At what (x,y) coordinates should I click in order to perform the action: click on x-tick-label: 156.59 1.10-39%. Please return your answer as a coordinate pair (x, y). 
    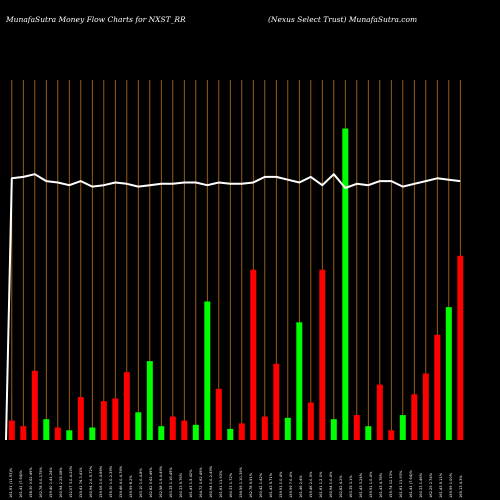
    Looking at the image, I should click on (241, 482).